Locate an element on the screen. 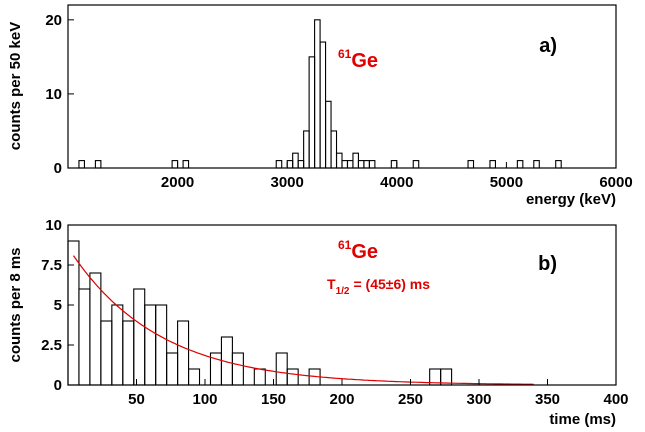  panel-b-tag: b) is located at coordinates (547, 264).